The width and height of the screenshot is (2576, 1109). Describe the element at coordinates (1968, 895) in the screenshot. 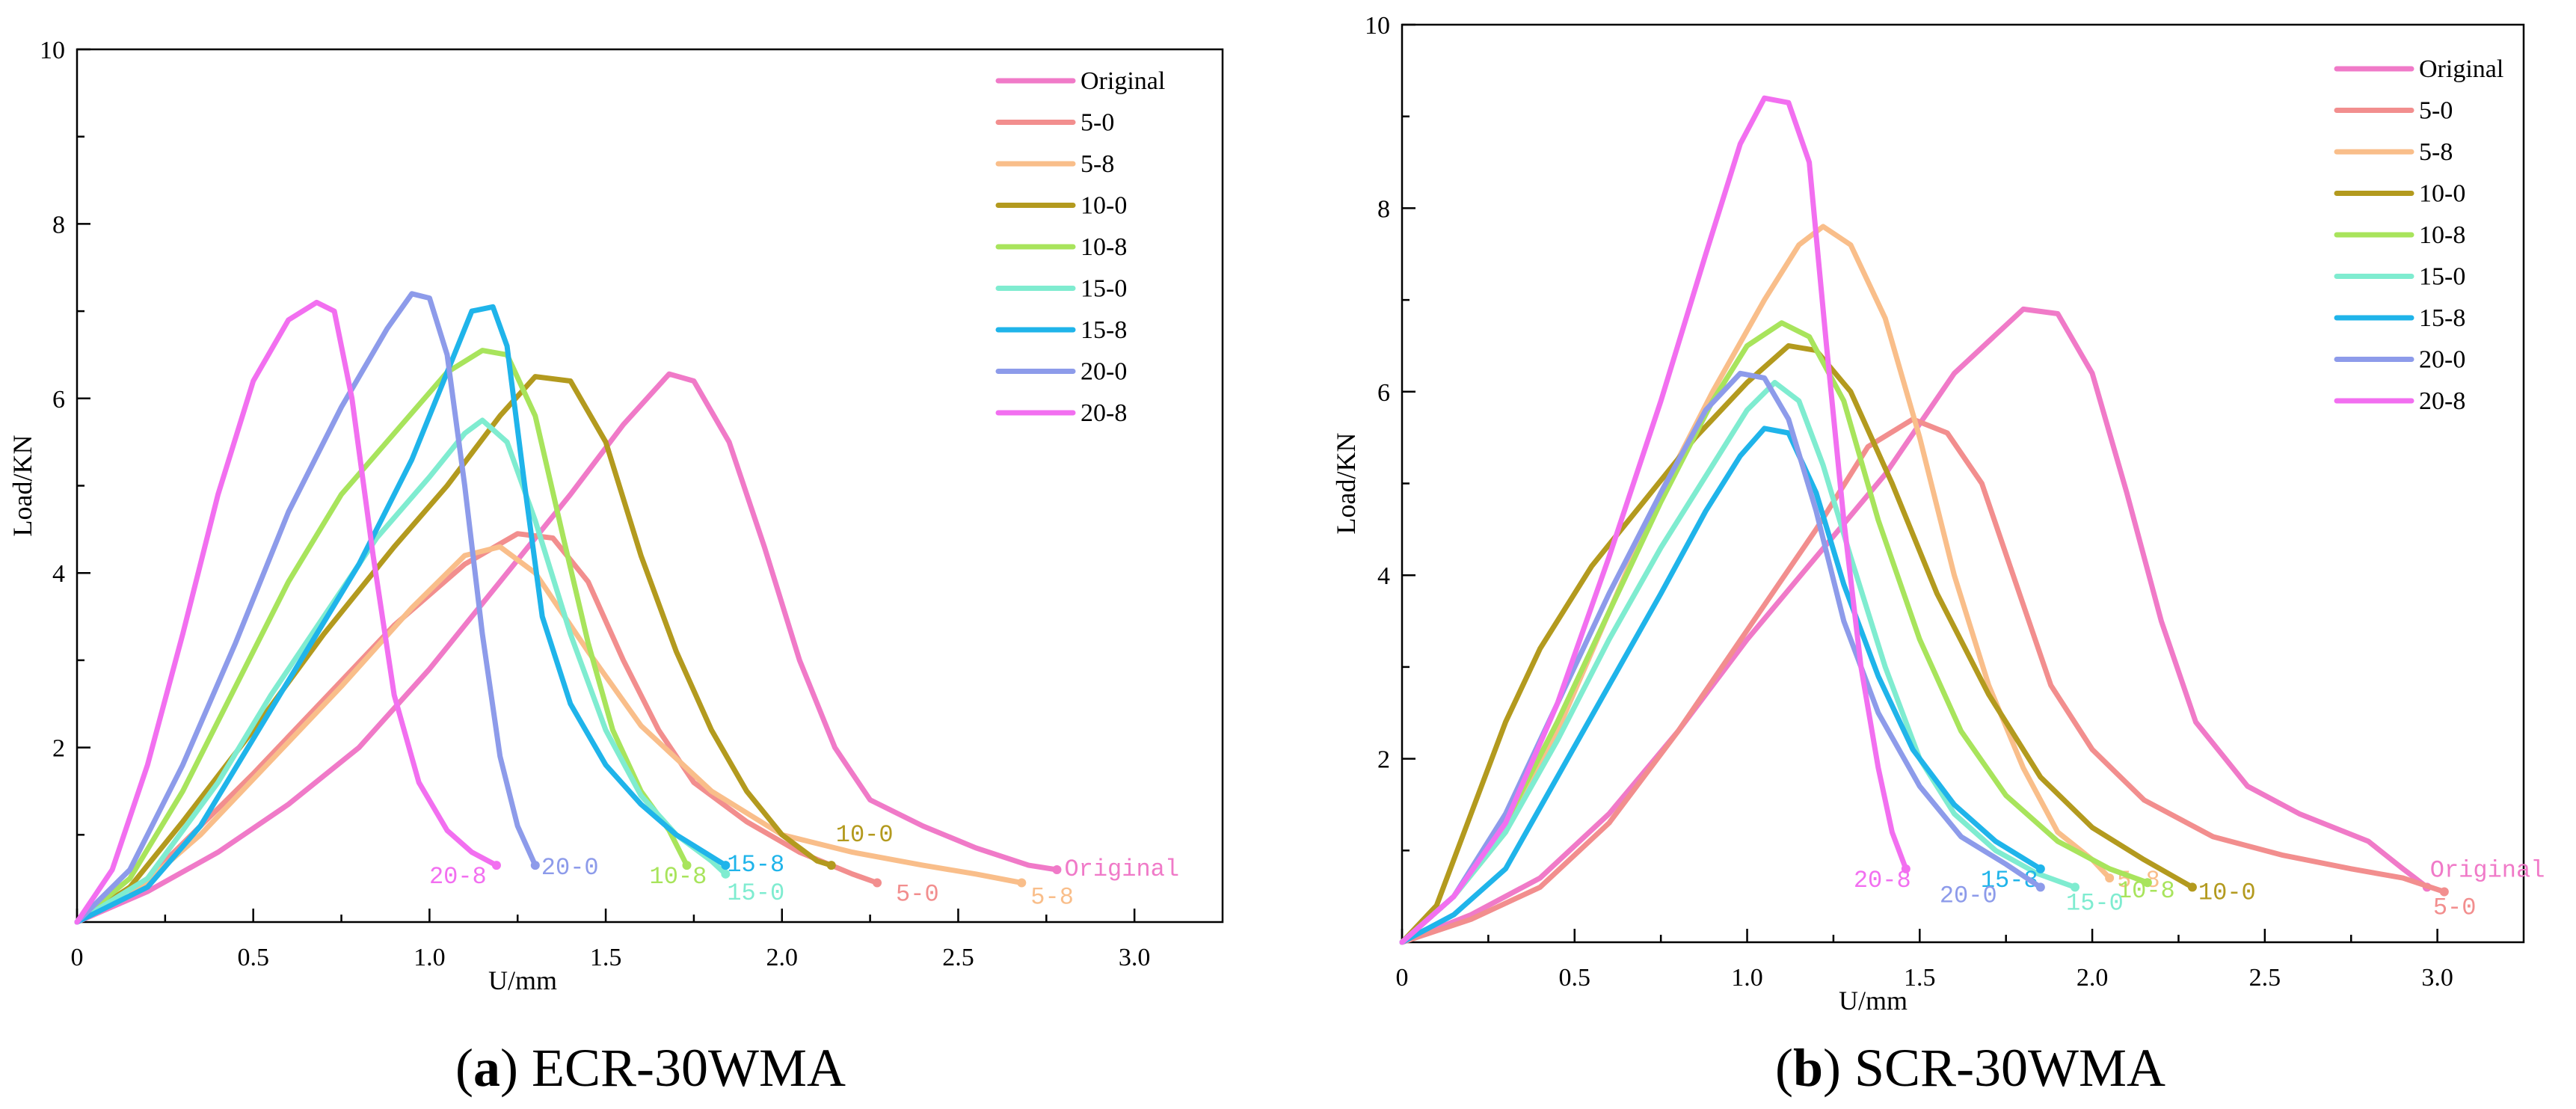

I see `series-end-label: 20-0` at that location.